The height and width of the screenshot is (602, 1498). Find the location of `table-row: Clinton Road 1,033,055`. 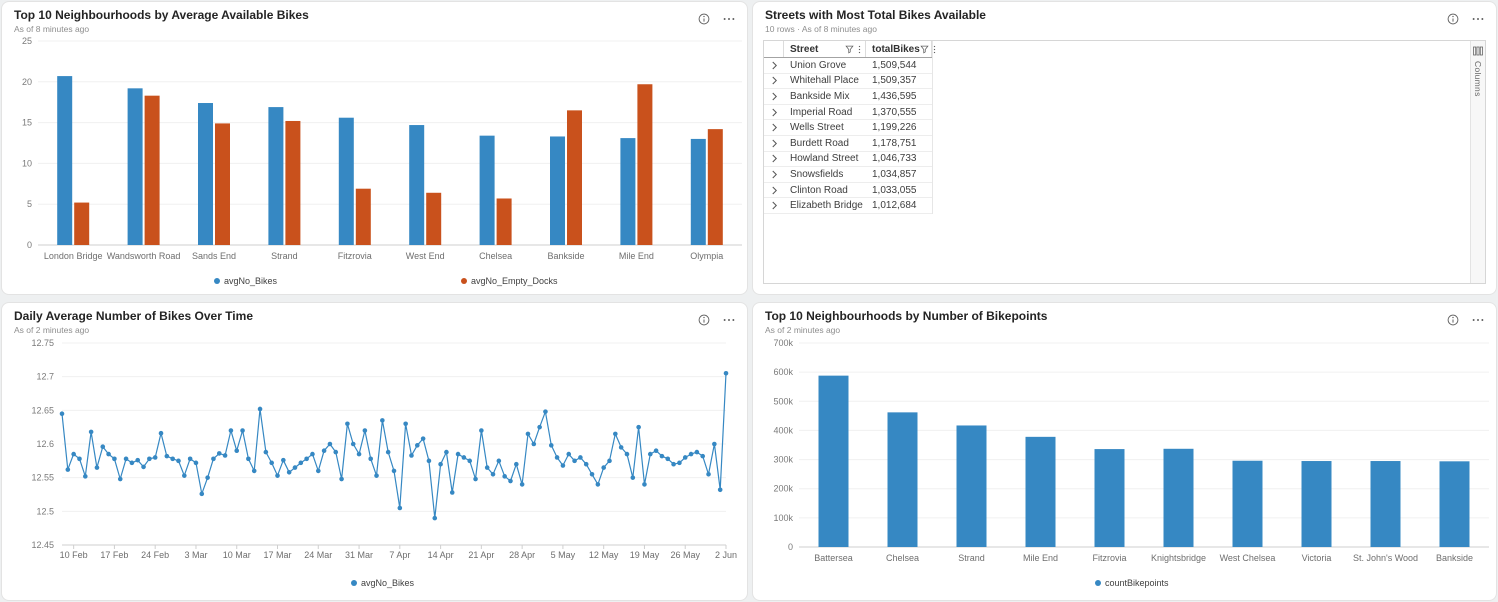

table-row: Clinton Road 1,033,055 is located at coordinates (848, 191).